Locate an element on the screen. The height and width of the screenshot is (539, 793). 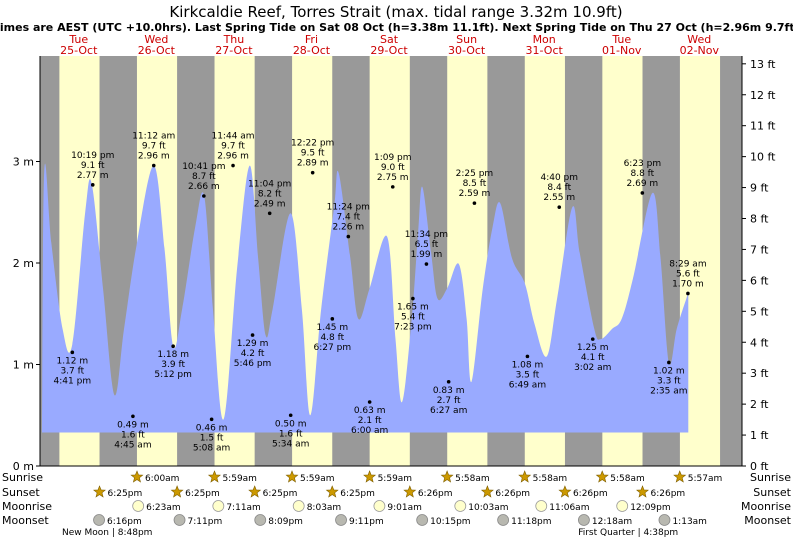
day-name: Thu is located at coordinates (234, 39).